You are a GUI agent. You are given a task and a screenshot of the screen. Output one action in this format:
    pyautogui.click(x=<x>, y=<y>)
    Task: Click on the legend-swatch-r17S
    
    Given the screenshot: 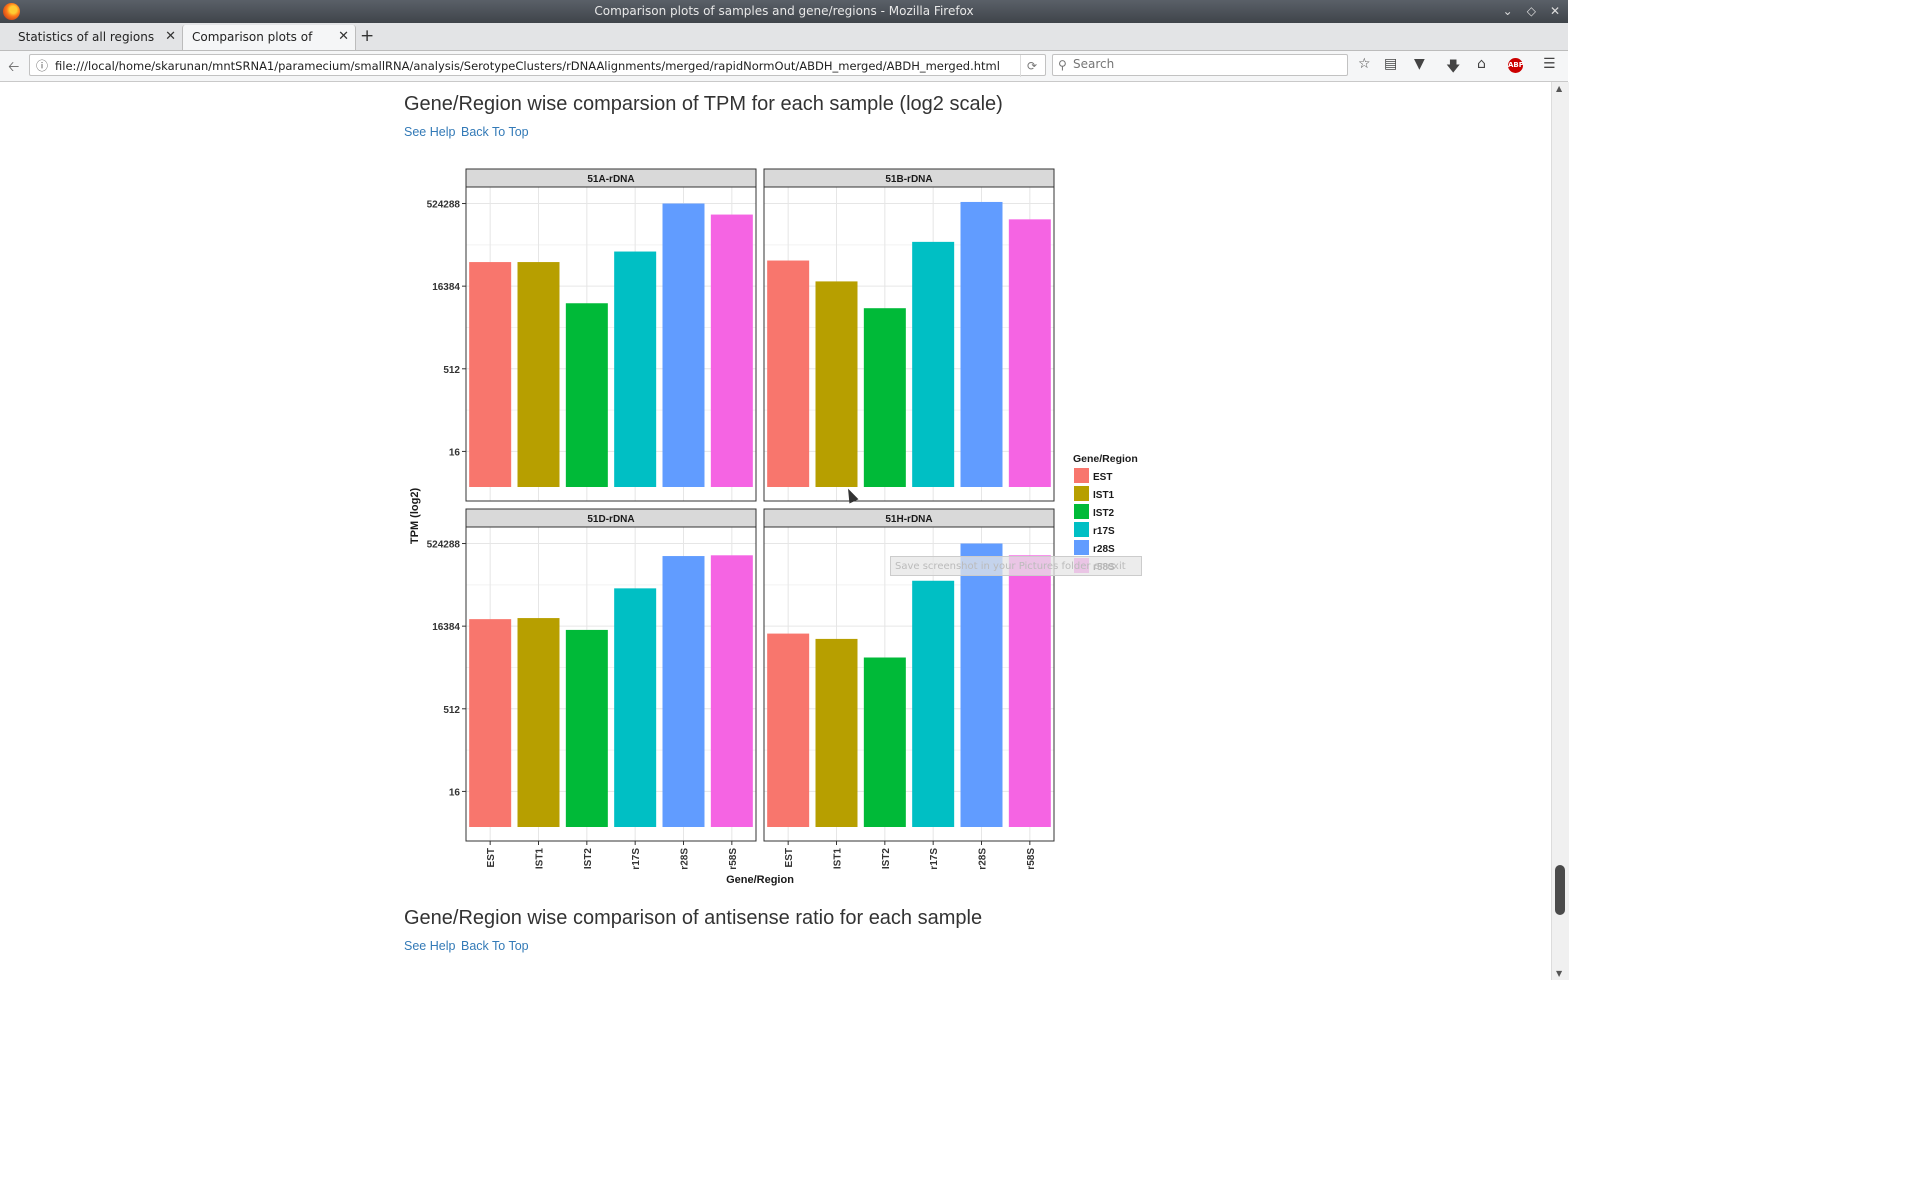 What is the action you would take?
    pyautogui.click(x=1081, y=529)
    